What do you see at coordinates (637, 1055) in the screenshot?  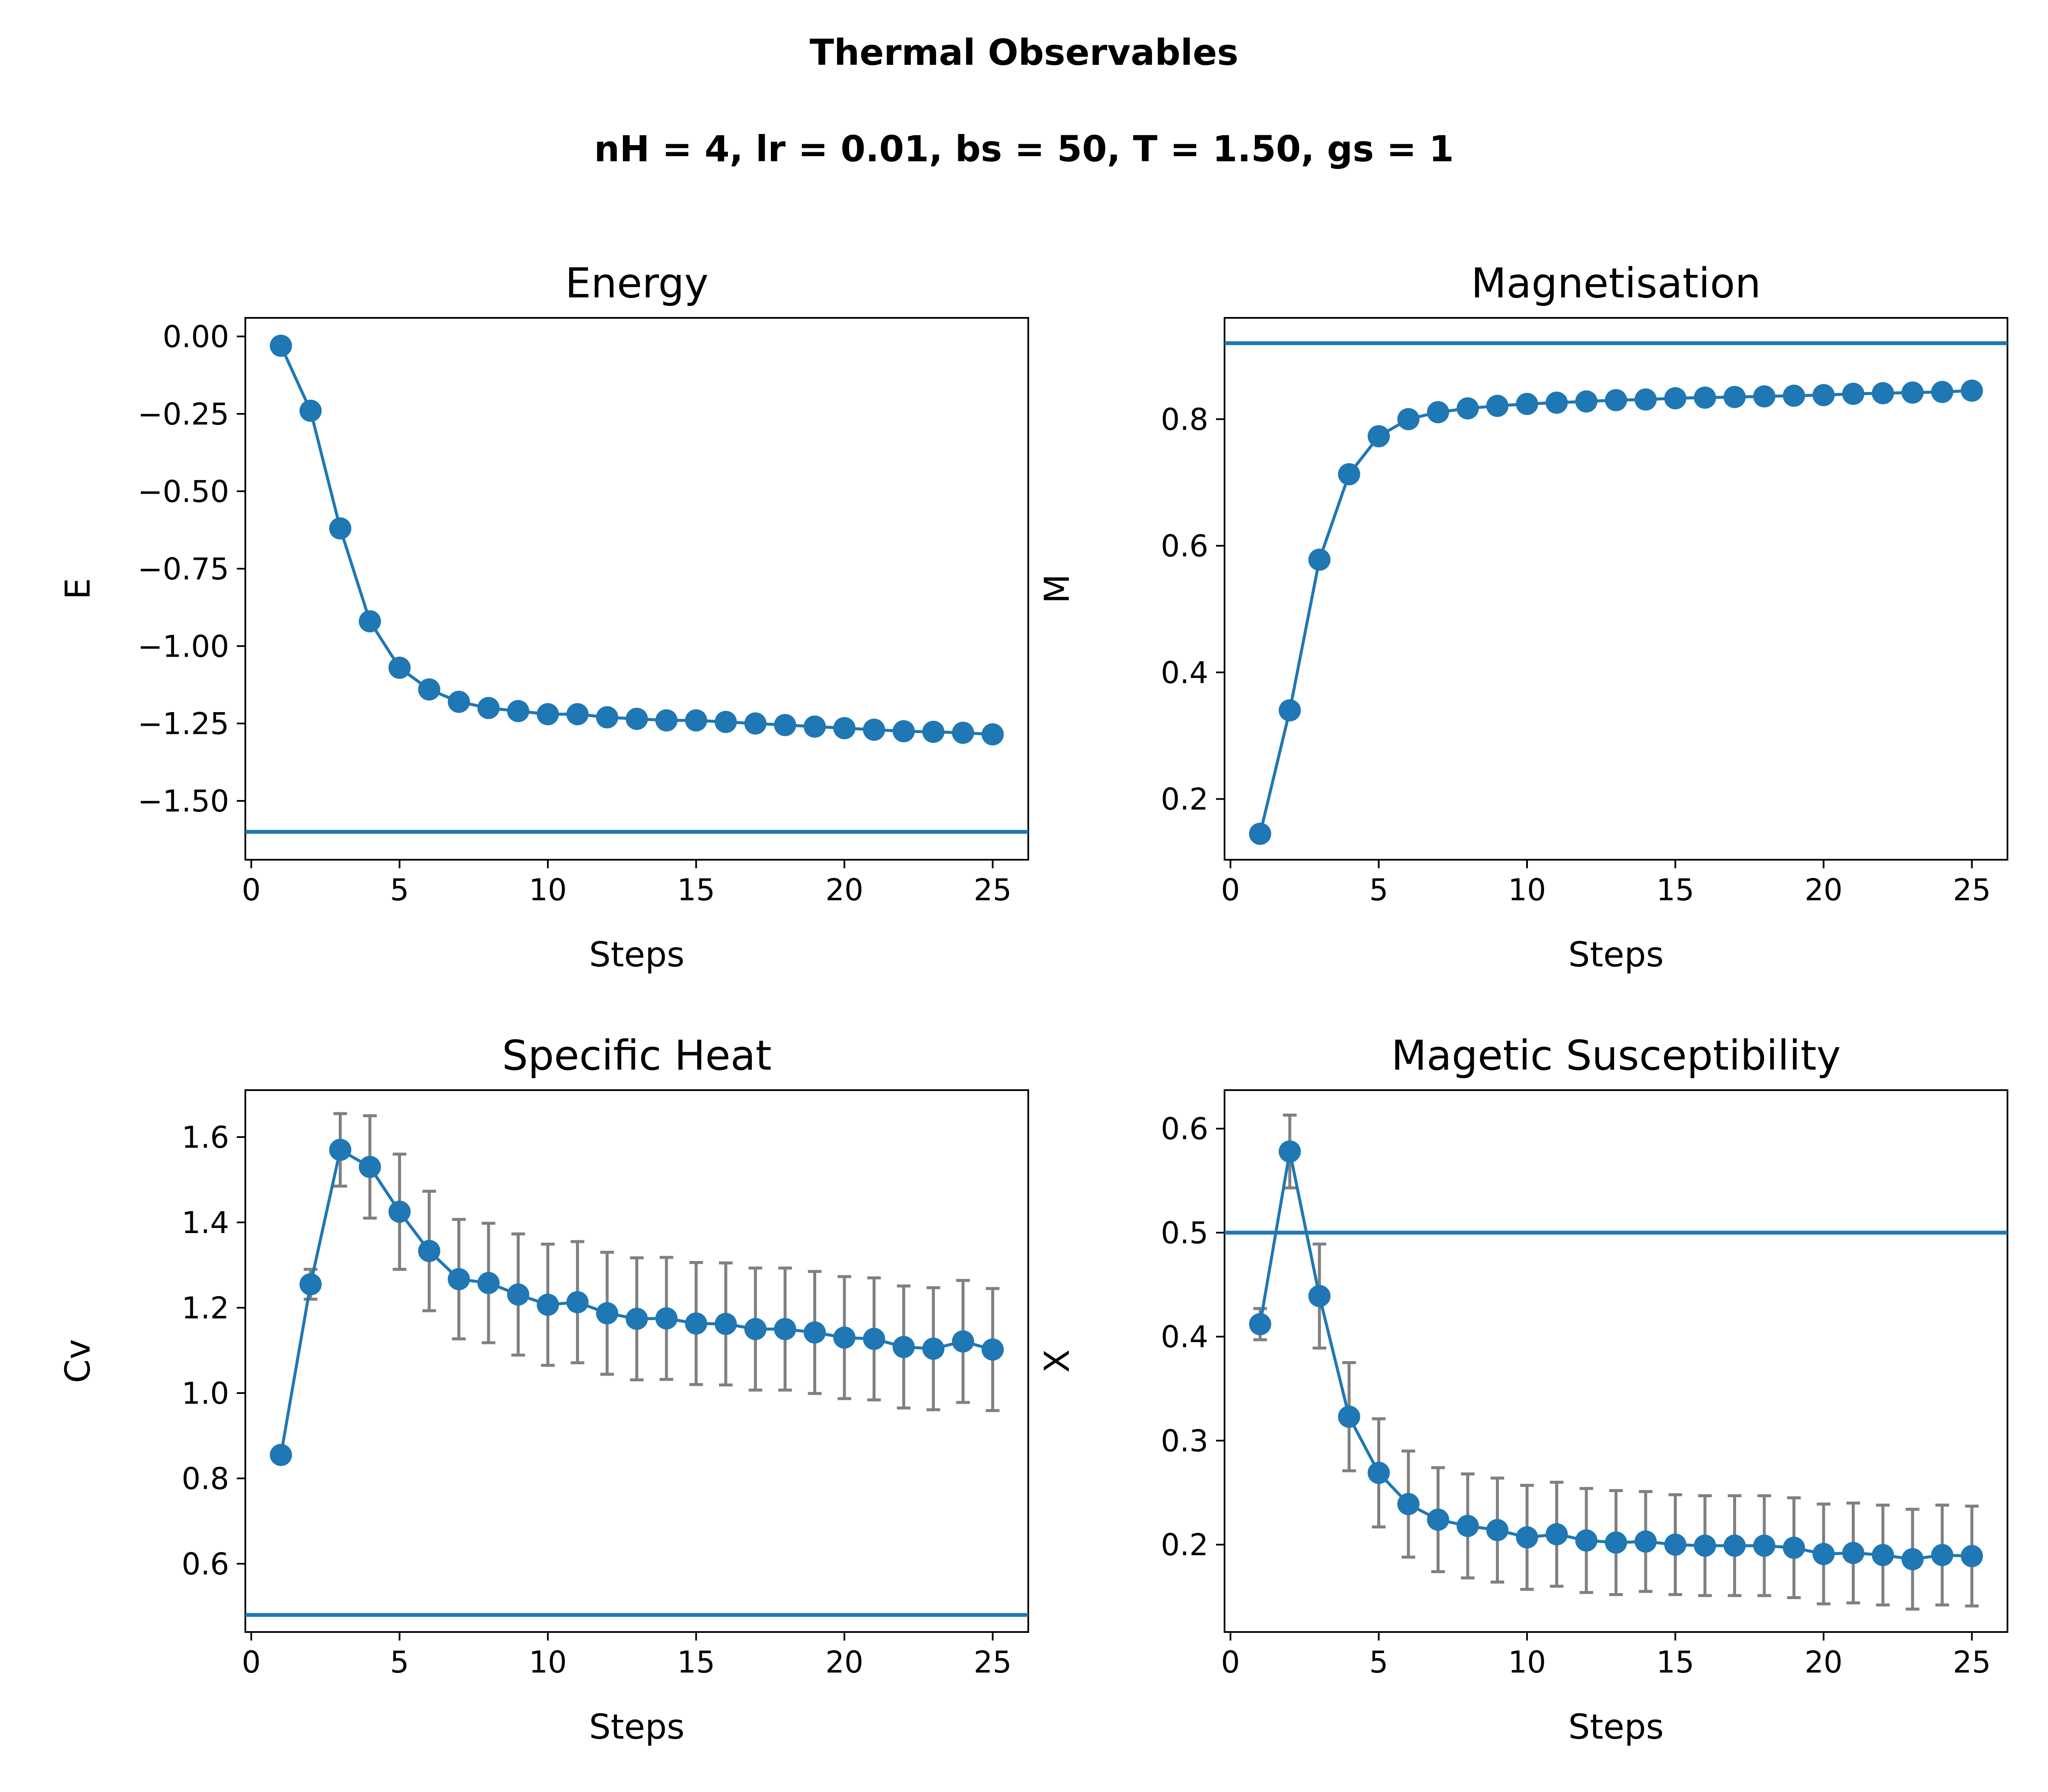 I see `panel-title: Specific Heat` at bounding box center [637, 1055].